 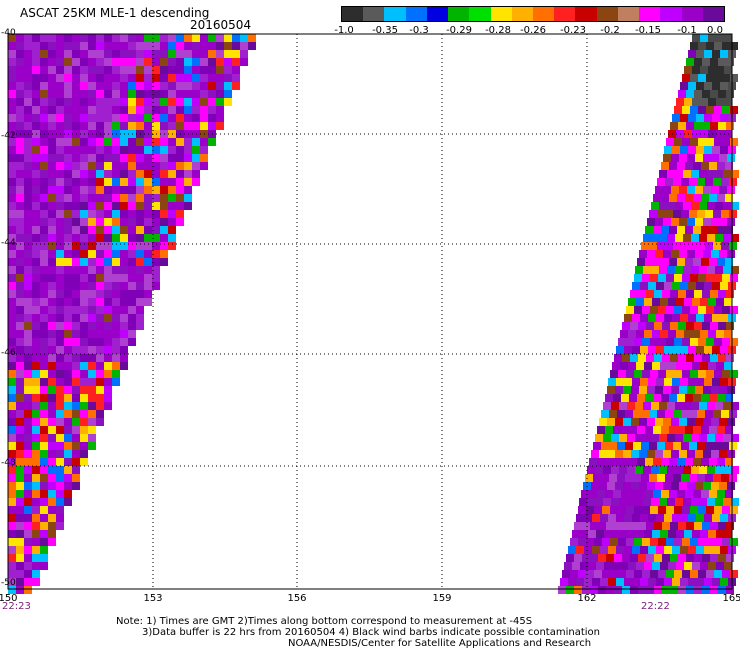 What do you see at coordinates (442, 598) in the screenshot?
I see `x-tick-159: 159` at bounding box center [442, 598].